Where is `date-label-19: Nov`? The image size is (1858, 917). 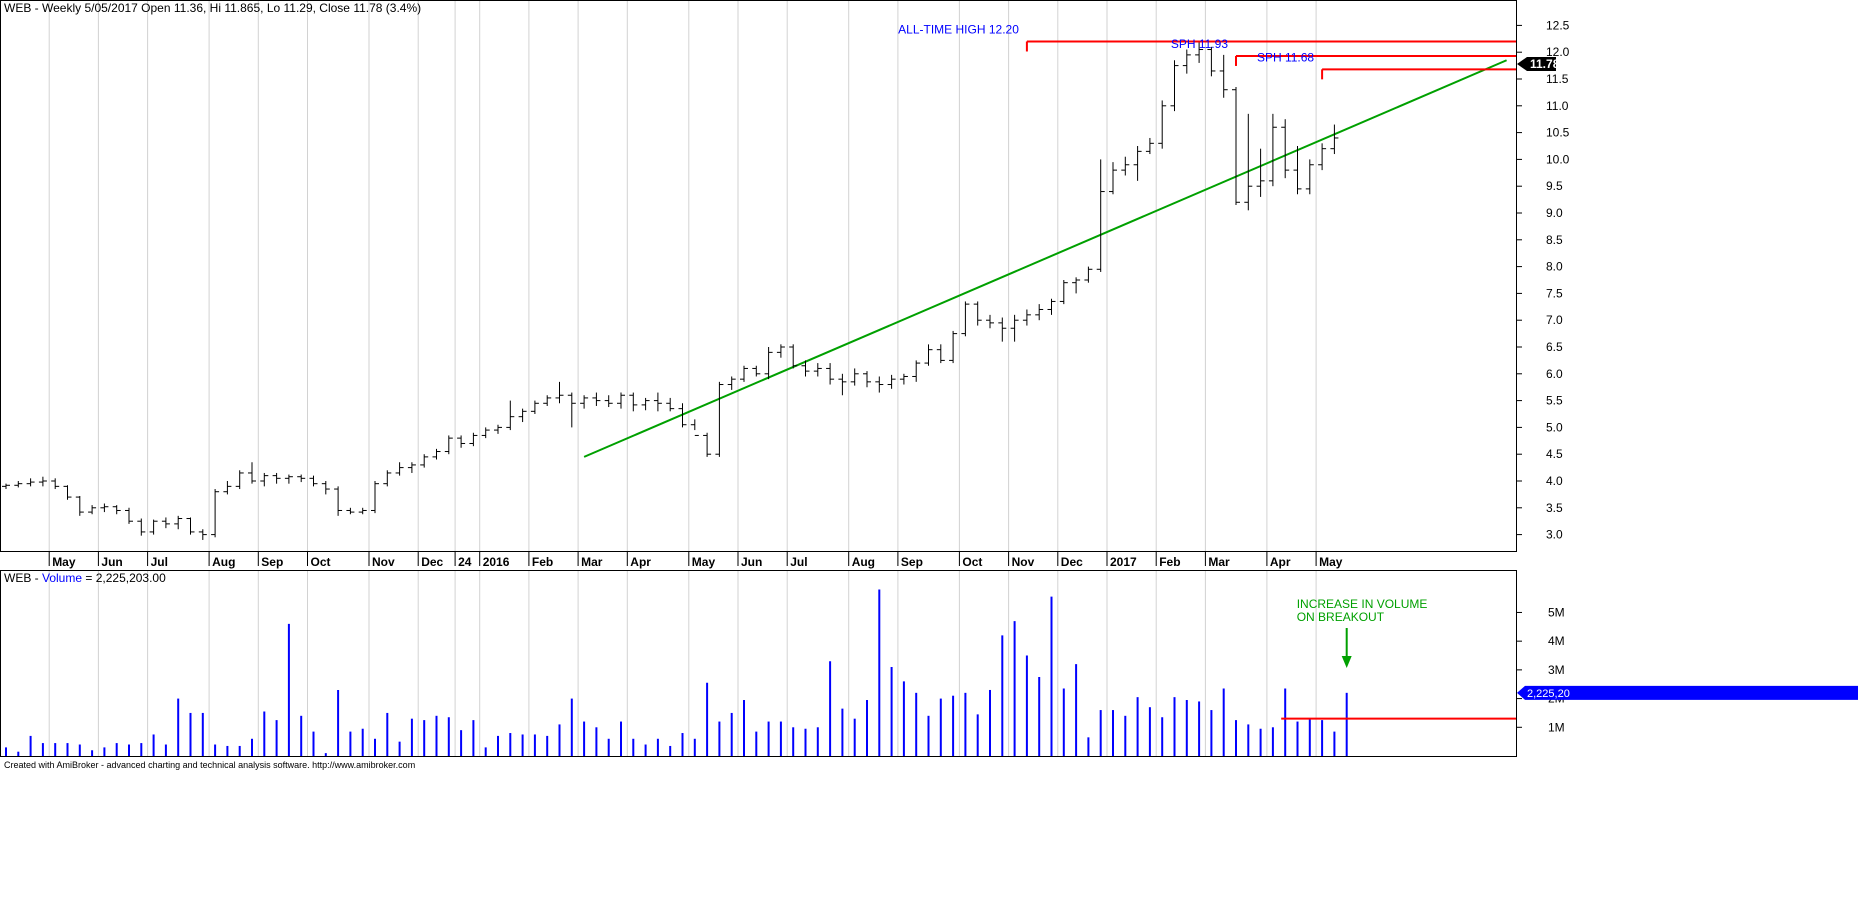
date-label-19: Nov is located at coordinates (1023, 562).